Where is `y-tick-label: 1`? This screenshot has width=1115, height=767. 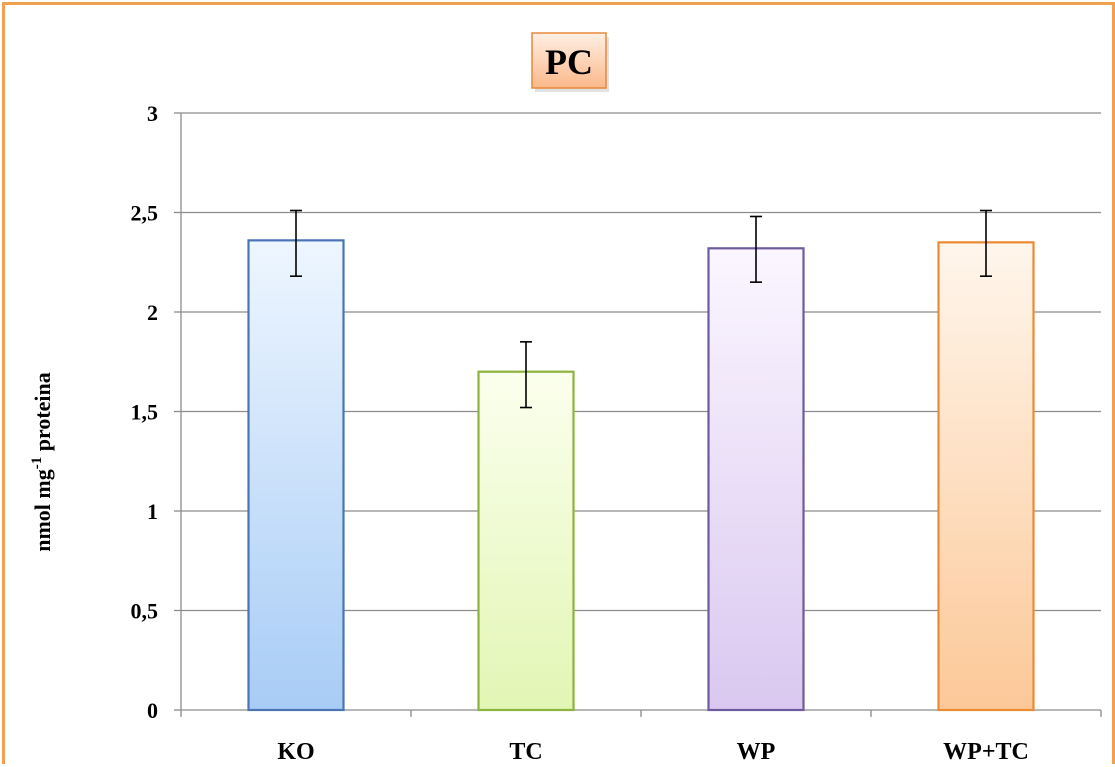
y-tick-label: 1 is located at coordinates (152, 511).